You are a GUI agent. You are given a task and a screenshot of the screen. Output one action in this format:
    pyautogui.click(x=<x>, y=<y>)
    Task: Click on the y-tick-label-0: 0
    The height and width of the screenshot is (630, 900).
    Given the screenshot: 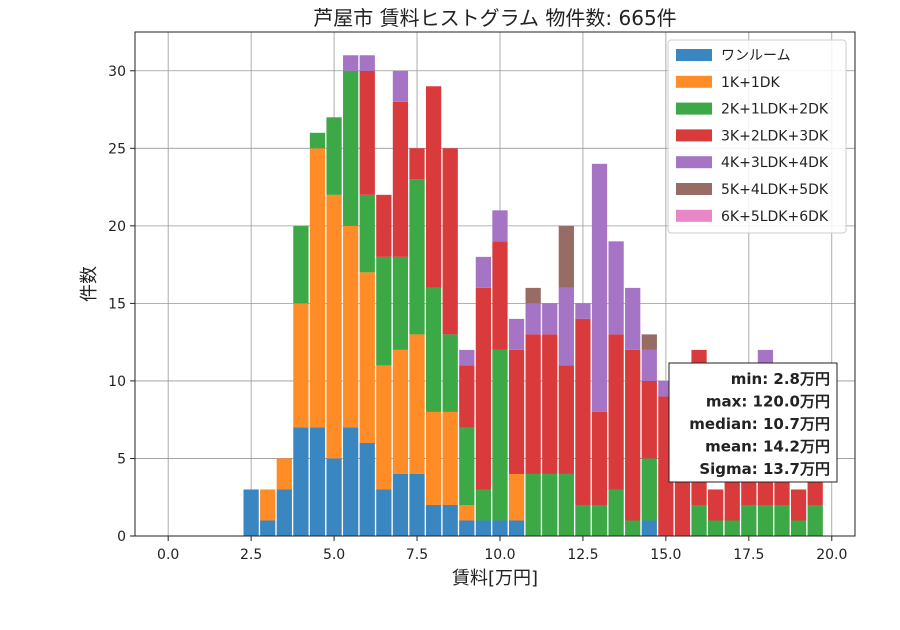 What is the action you would take?
    pyautogui.click(x=121, y=537)
    